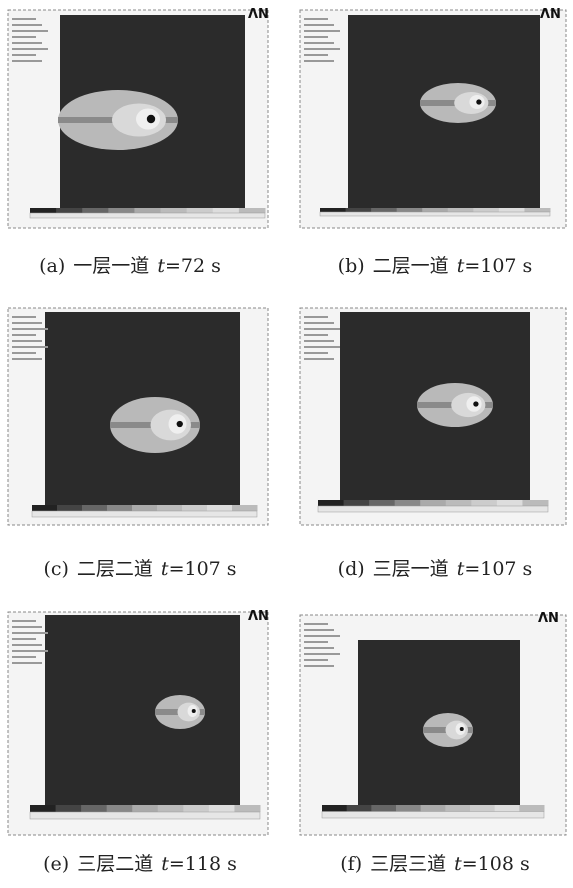 The image size is (573, 888). What do you see at coordinates (111, 266) in the screenshot?
I see `caption-name: 一层一道` at bounding box center [111, 266].